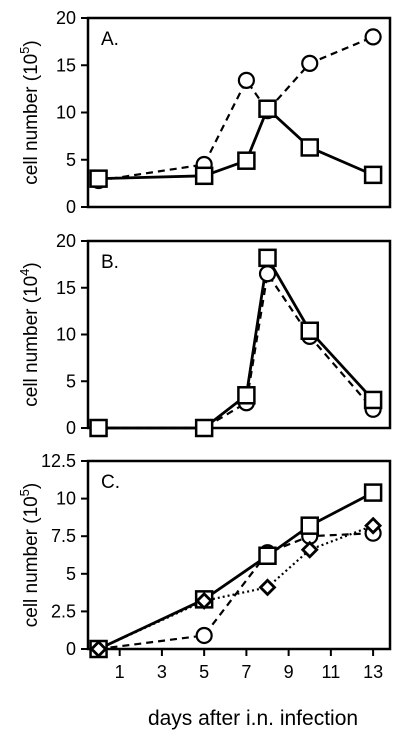 The image size is (400, 745). Describe the element at coordinates (24, 272) in the screenshot. I see `y-axis-title-exponent: 4` at that location.